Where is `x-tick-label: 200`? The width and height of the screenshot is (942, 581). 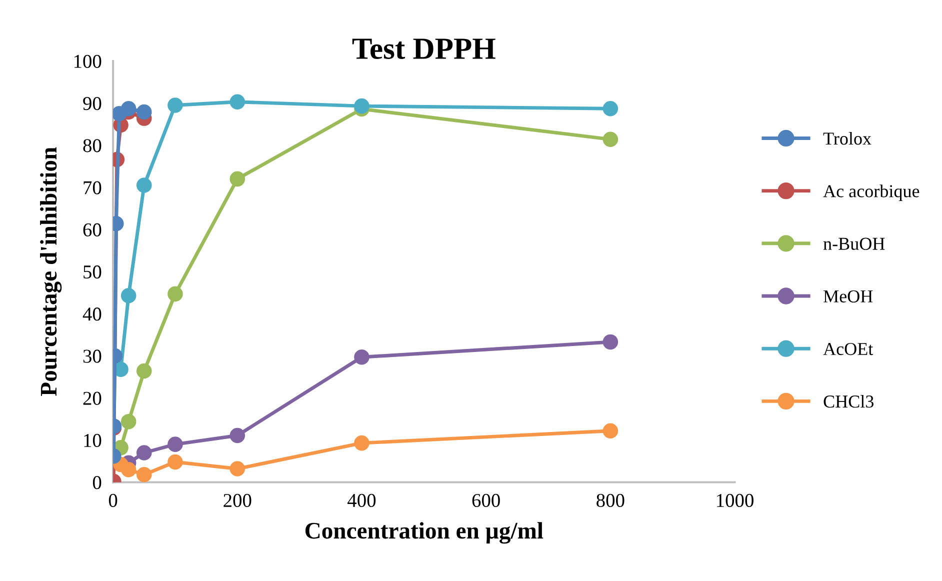 x-tick-label: 200 is located at coordinates (238, 501).